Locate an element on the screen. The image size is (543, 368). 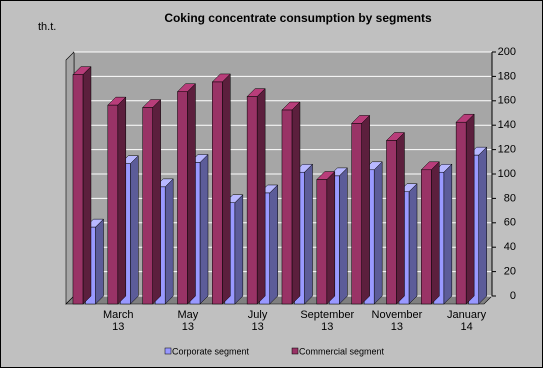
y-tick-label: 40 is located at coordinates (510, 247).